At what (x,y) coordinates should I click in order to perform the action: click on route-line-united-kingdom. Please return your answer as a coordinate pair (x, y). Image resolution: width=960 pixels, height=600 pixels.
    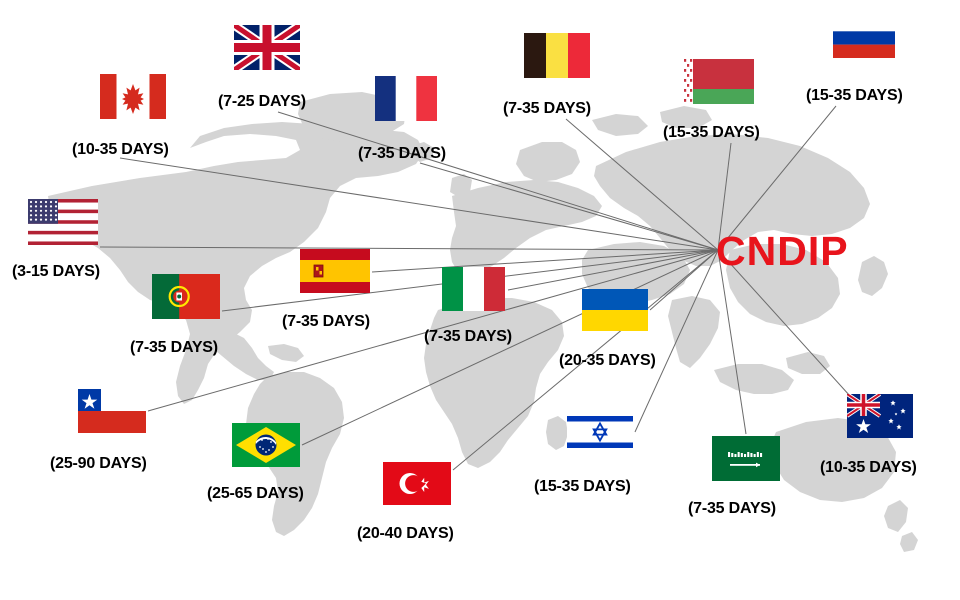
    Looking at the image, I should click on (498, 181).